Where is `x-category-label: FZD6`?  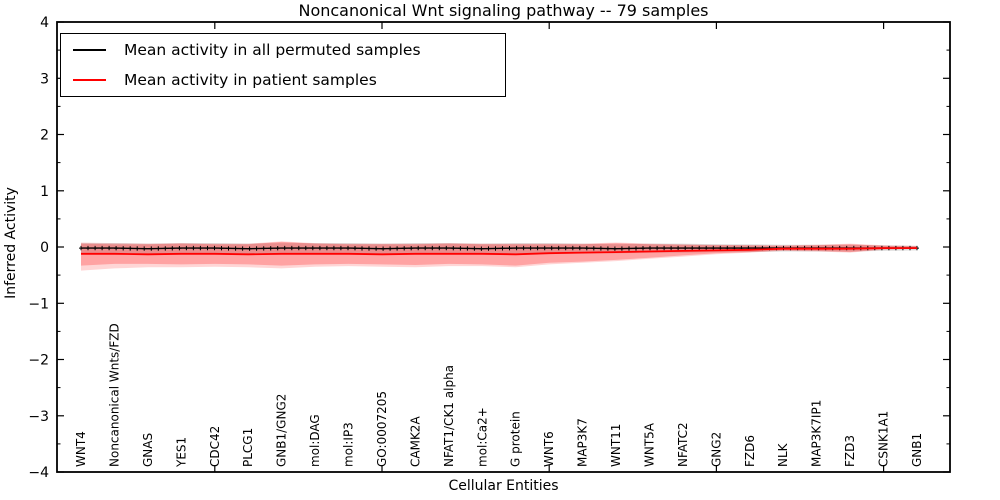 x-category-label: FZD6 is located at coordinates (750, 451).